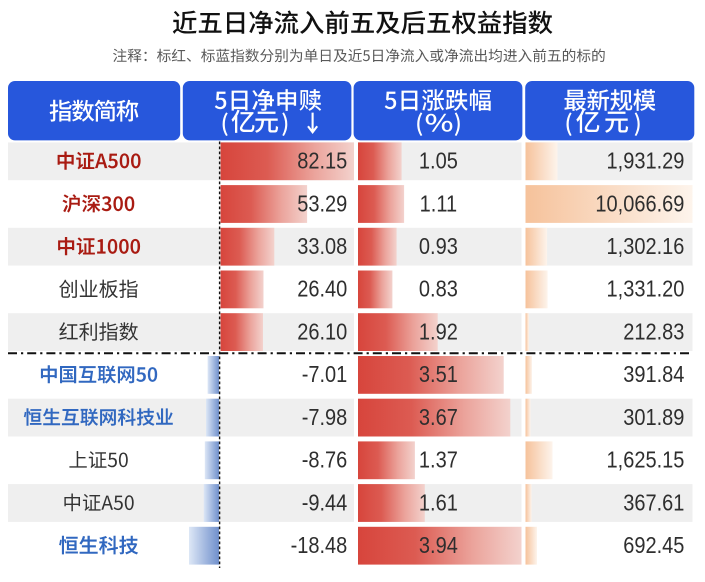 This screenshot has width=705, height=582. I want to click on svg-text: 1,302.16, so click(646, 246).